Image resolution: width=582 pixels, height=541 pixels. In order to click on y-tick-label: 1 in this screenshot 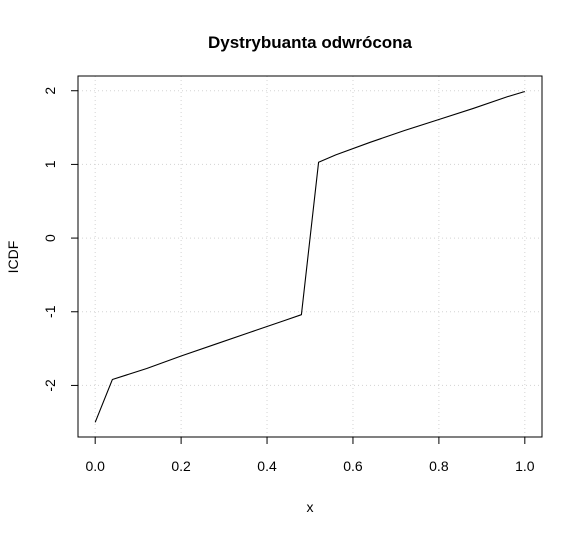, I will do `click(50, 164)`.